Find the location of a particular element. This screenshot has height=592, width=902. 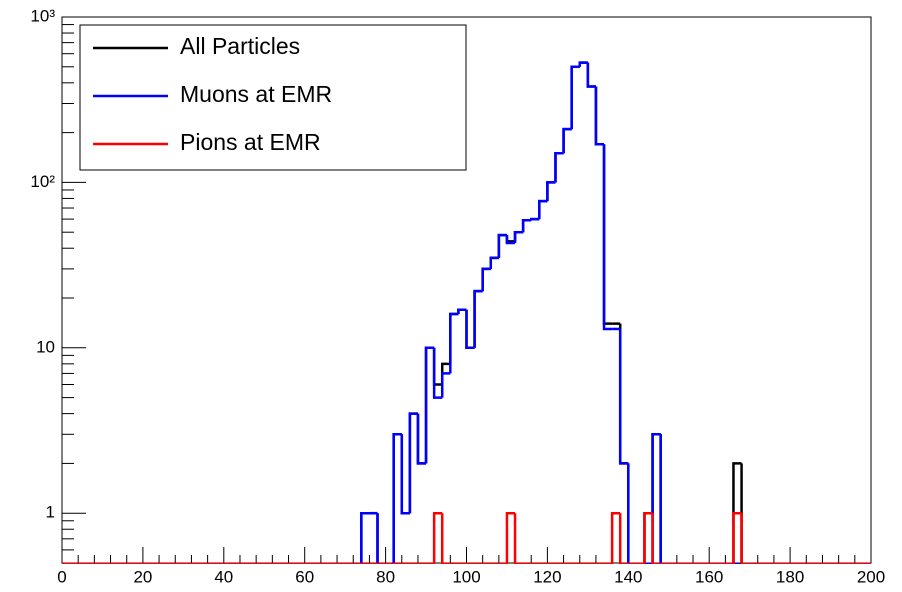

legend-label: Pions at EMR is located at coordinates (250, 142).